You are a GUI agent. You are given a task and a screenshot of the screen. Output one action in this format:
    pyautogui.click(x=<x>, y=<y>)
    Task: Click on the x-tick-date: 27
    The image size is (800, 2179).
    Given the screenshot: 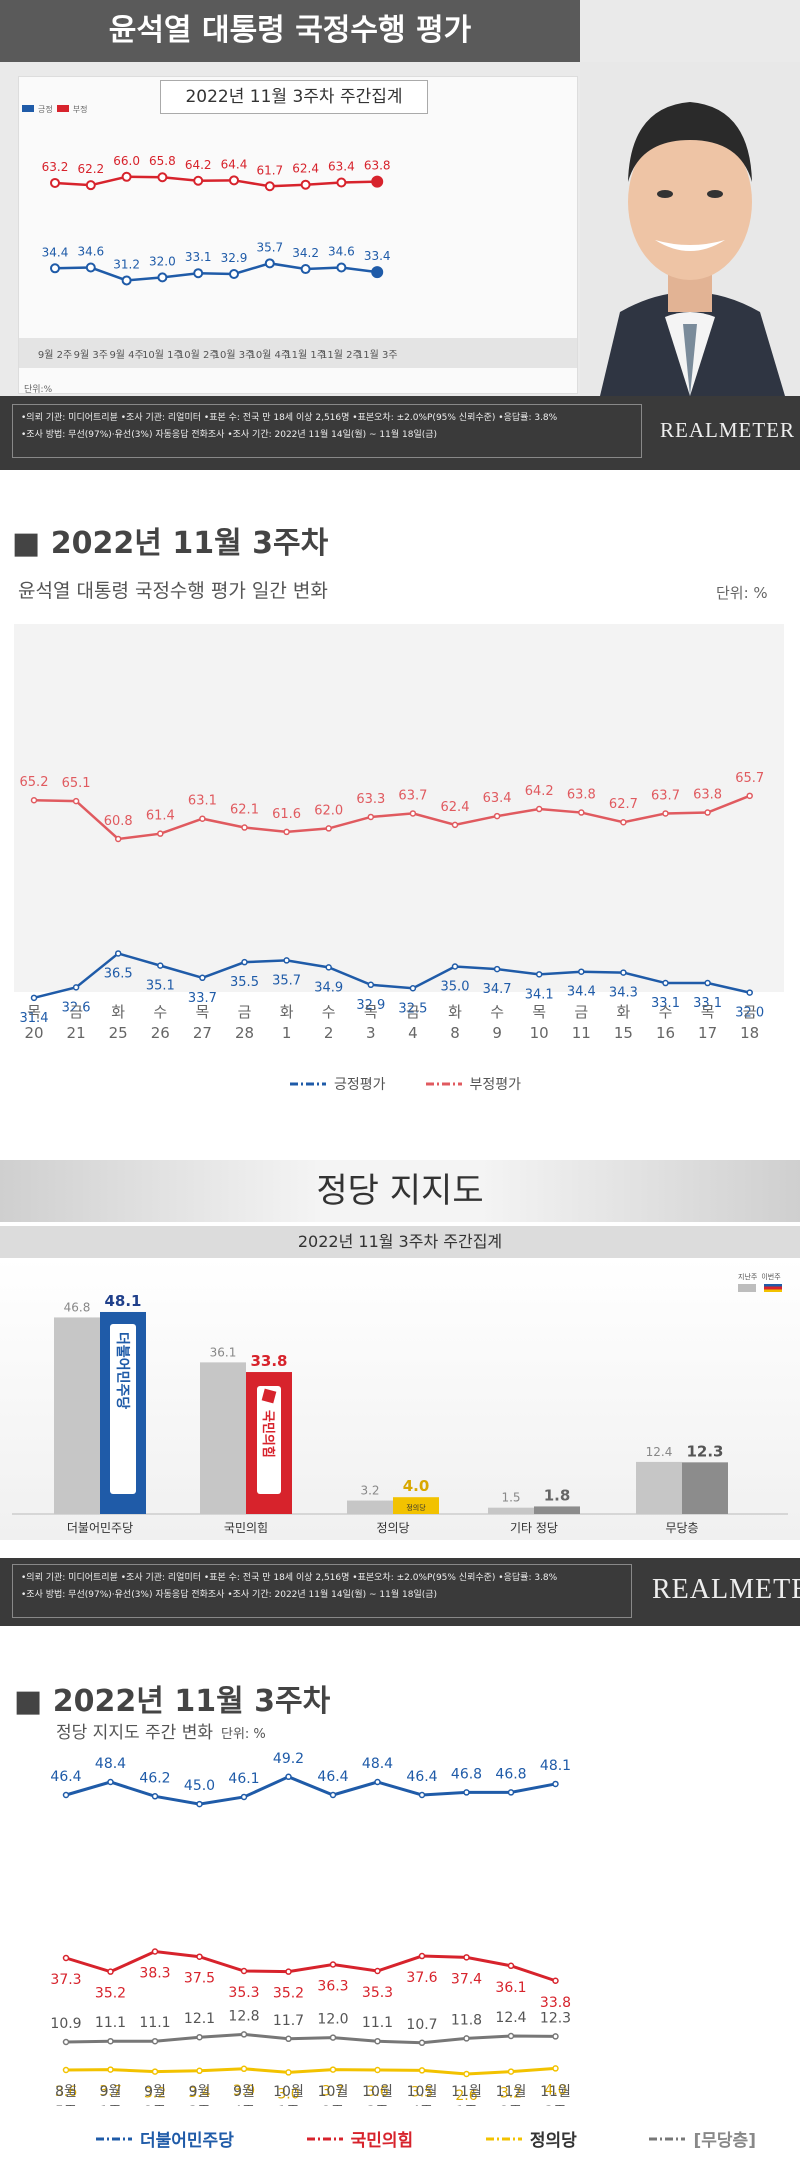 What is the action you would take?
    pyautogui.click(x=202, y=1033)
    